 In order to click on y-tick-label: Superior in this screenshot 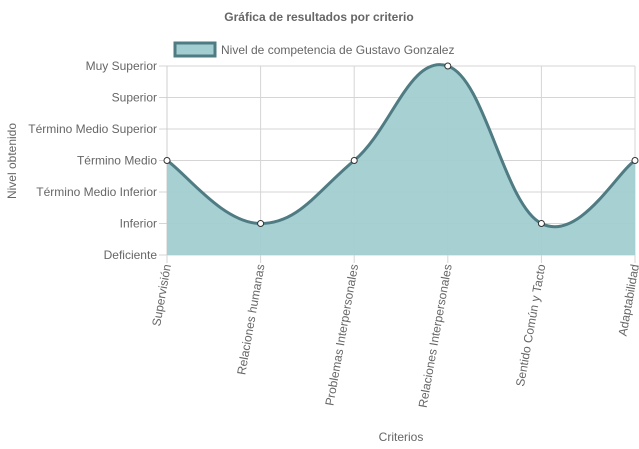, I will do `click(134, 98)`.